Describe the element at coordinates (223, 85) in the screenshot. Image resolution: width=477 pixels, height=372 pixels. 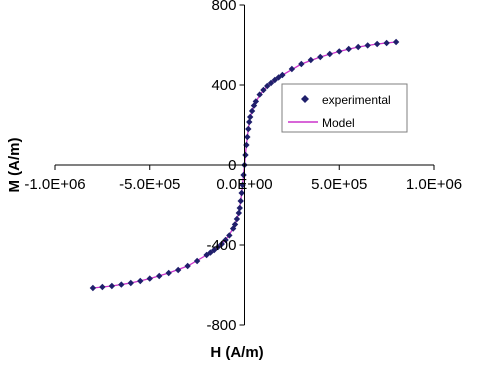
I see `y-tick-label: 400` at that location.